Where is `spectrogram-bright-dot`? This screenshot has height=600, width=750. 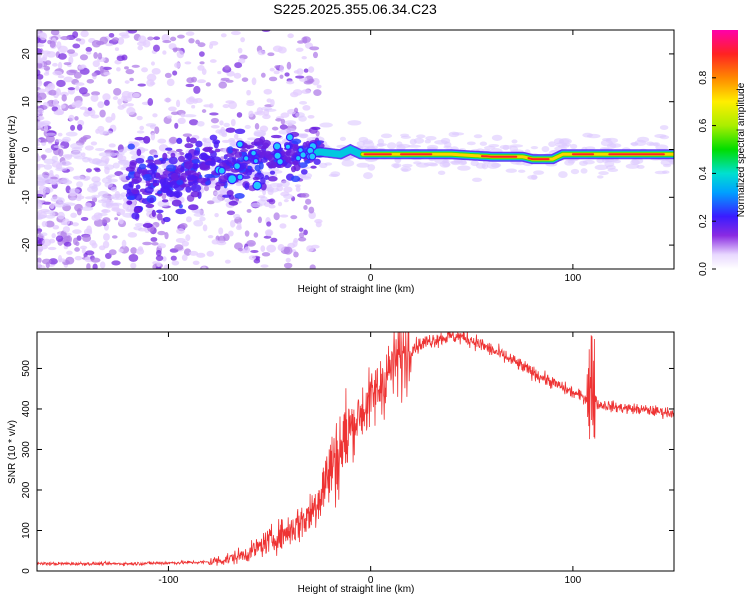
spectrogram-bright-dot is located at coordinates (256, 161).